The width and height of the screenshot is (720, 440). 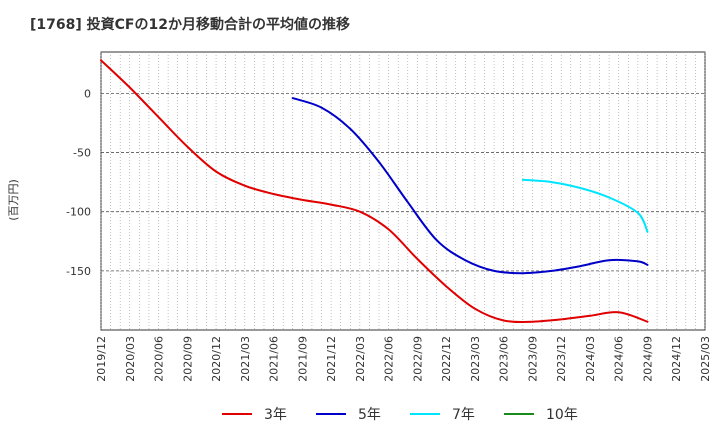 What do you see at coordinates (275, 415) in the screenshot?
I see `legend-label-0: 3年` at bounding box center [275, 415].